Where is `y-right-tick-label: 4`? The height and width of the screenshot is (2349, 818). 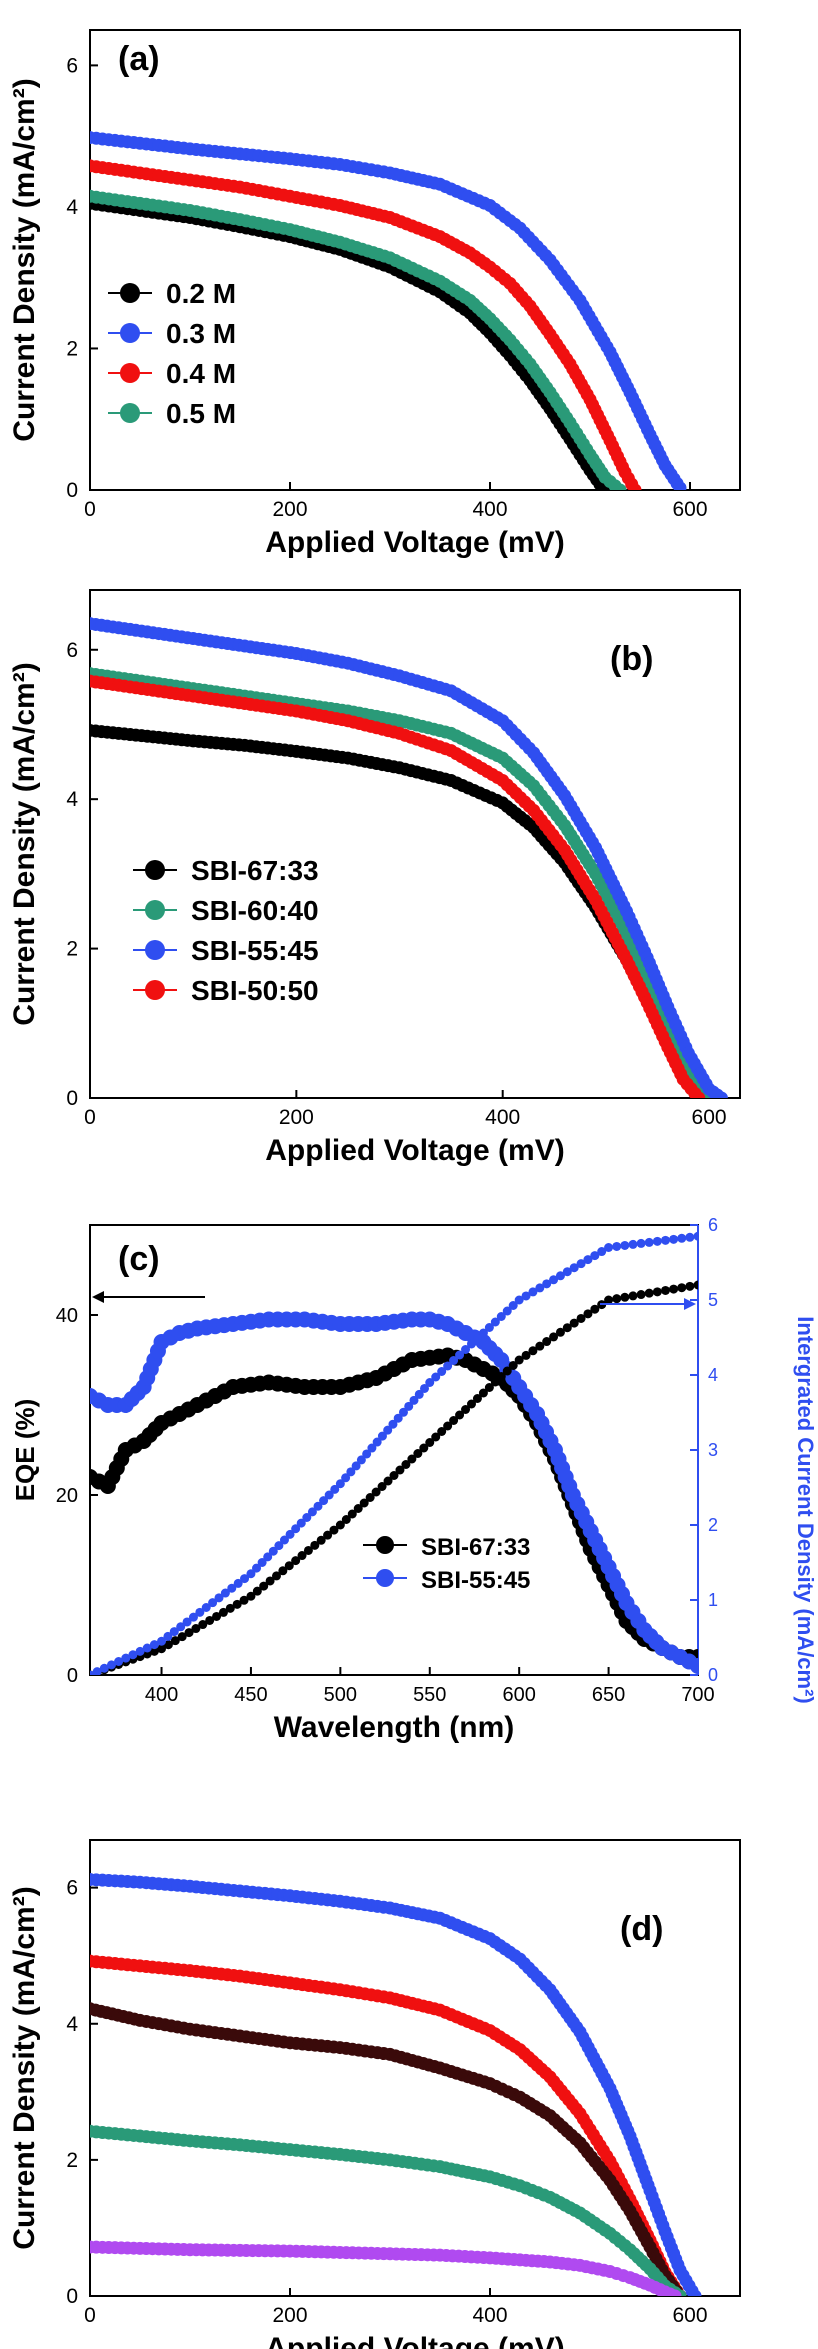 y-right-tick-label: 4 is located at coordinates (713, 1375).